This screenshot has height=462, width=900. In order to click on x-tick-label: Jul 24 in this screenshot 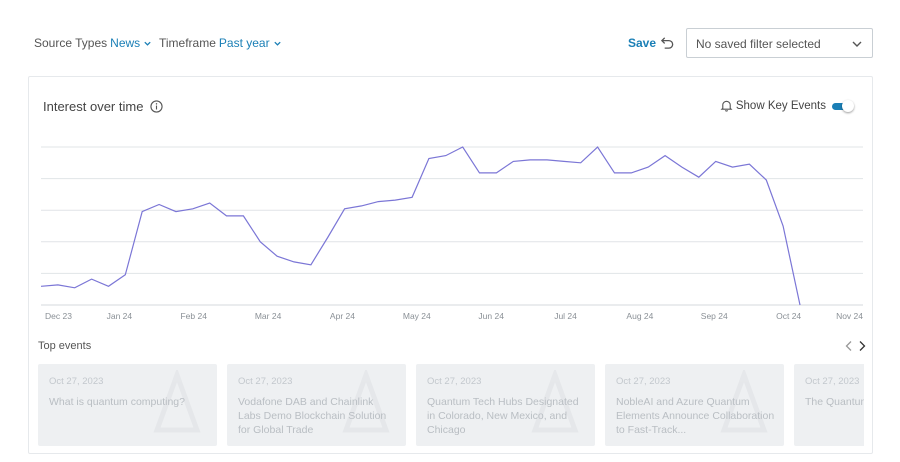, I will do `click(565, 316)`.